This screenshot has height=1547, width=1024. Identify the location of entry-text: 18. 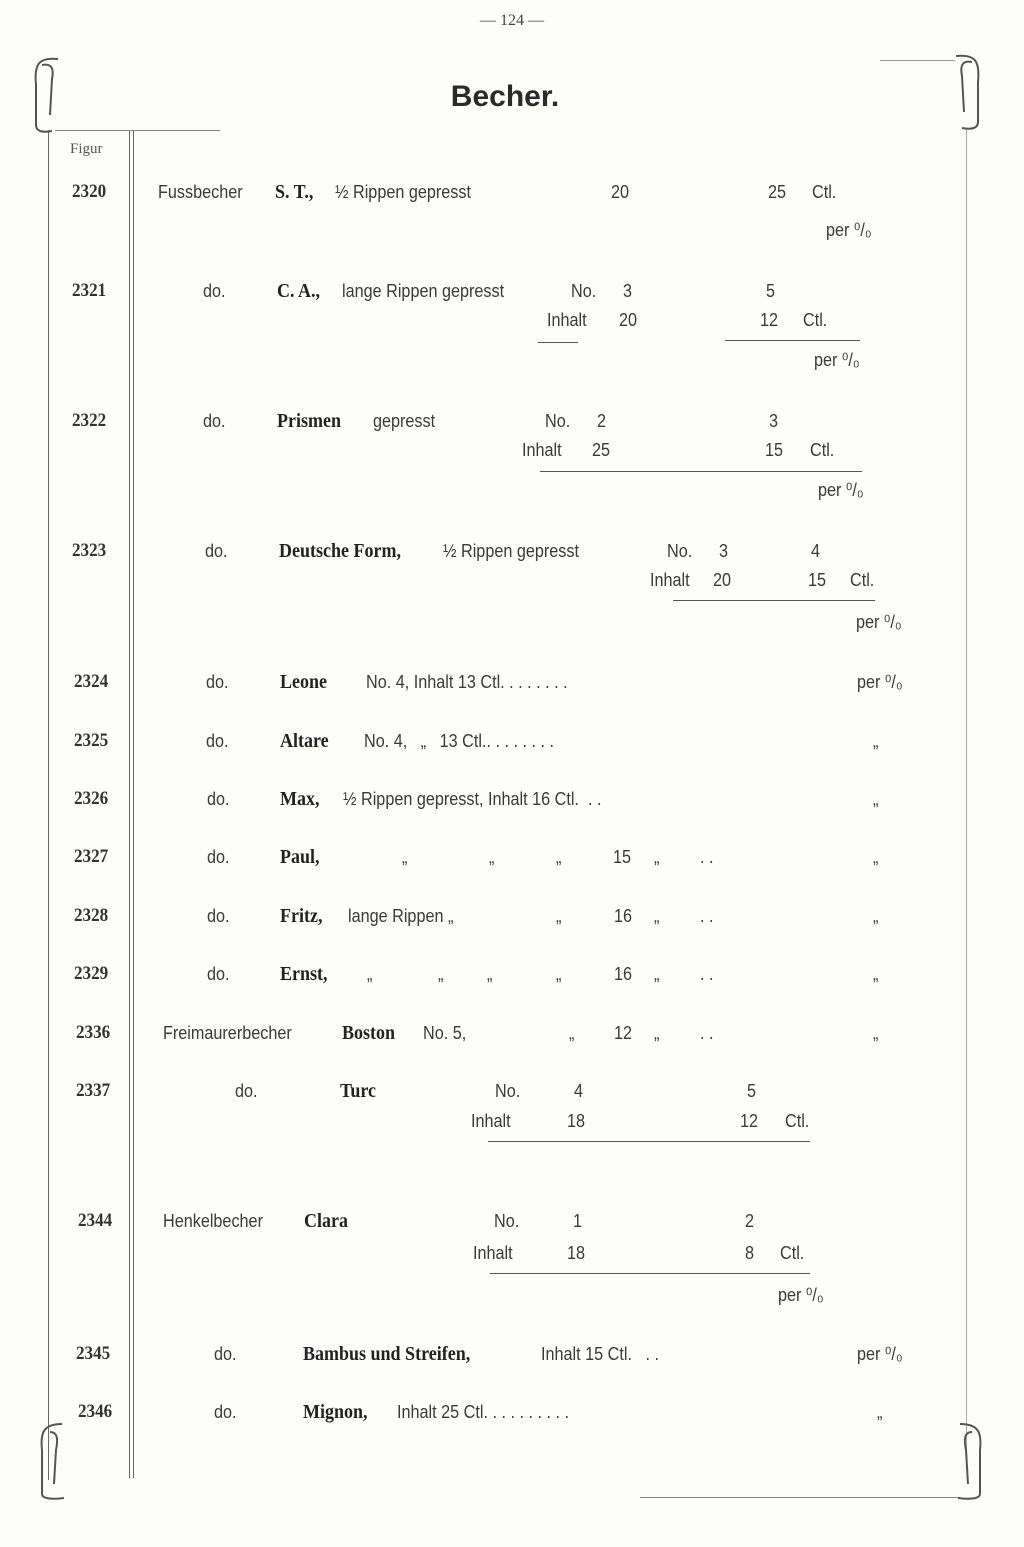
(576, 1121).